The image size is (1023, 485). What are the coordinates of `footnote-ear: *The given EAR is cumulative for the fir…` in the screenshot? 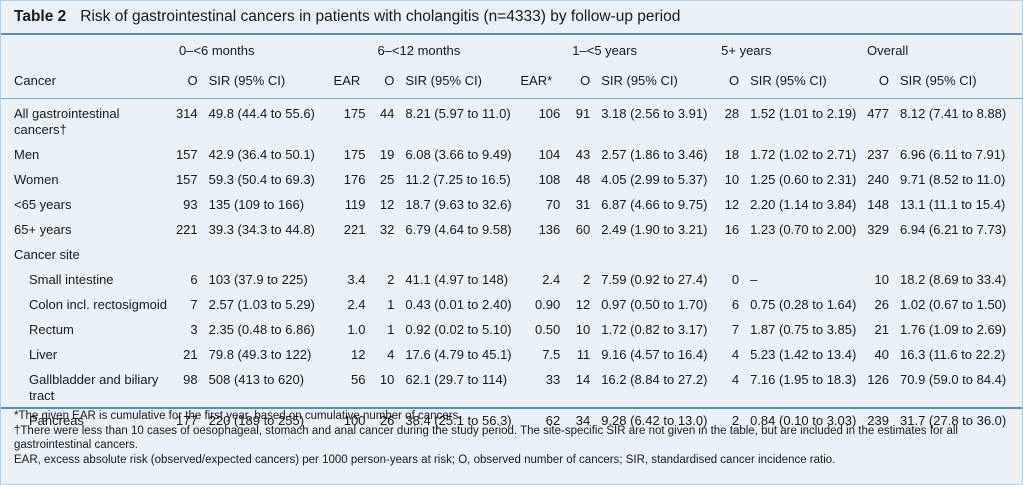 It's located at (238, 416).